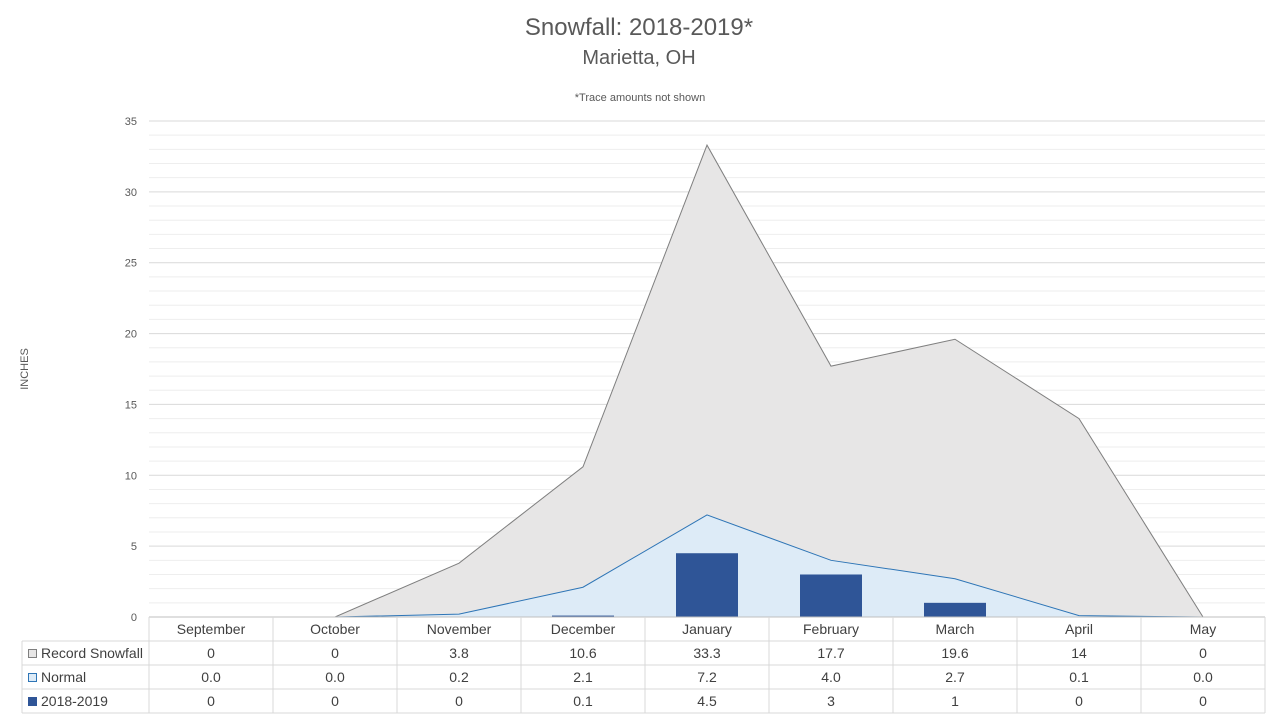  I want to click on x-category-label: April, so click(1079, 629).